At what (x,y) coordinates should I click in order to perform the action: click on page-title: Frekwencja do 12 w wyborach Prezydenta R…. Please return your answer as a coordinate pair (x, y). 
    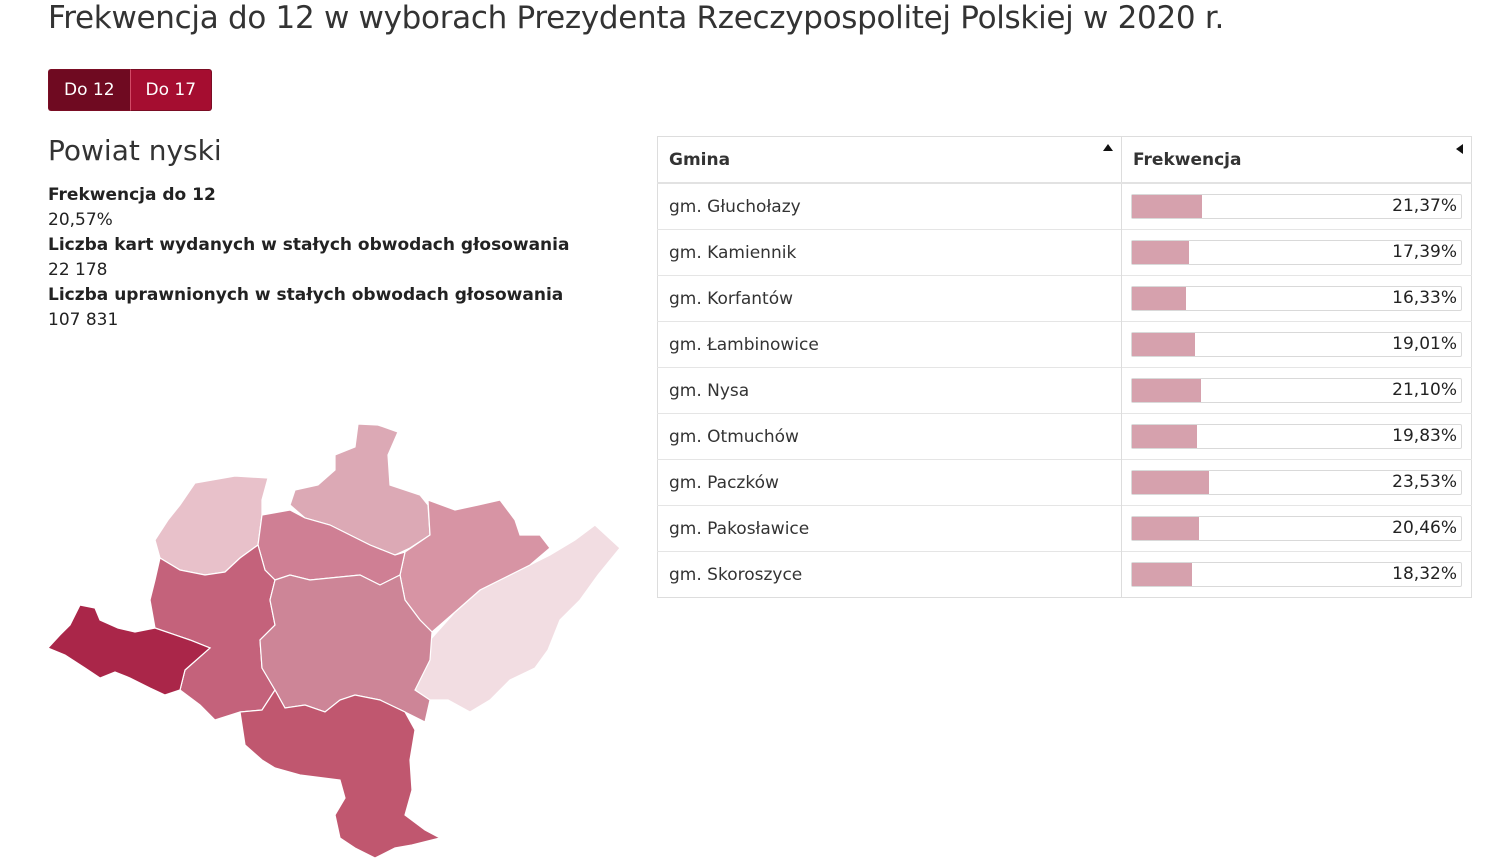
    Looking at the image, I should click on (636, 18).